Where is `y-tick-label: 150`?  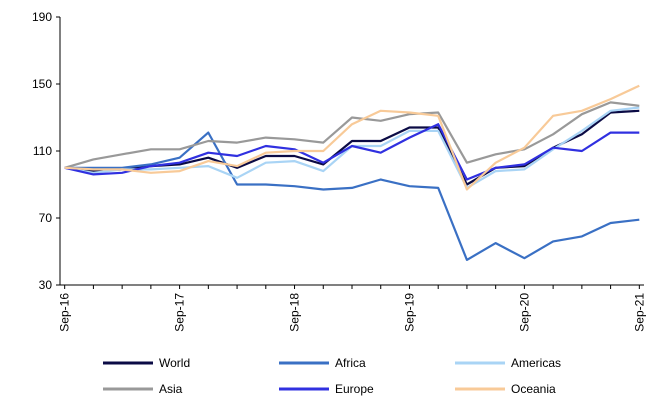
y-tick-label: 150 is located at coordinates (42, 84).